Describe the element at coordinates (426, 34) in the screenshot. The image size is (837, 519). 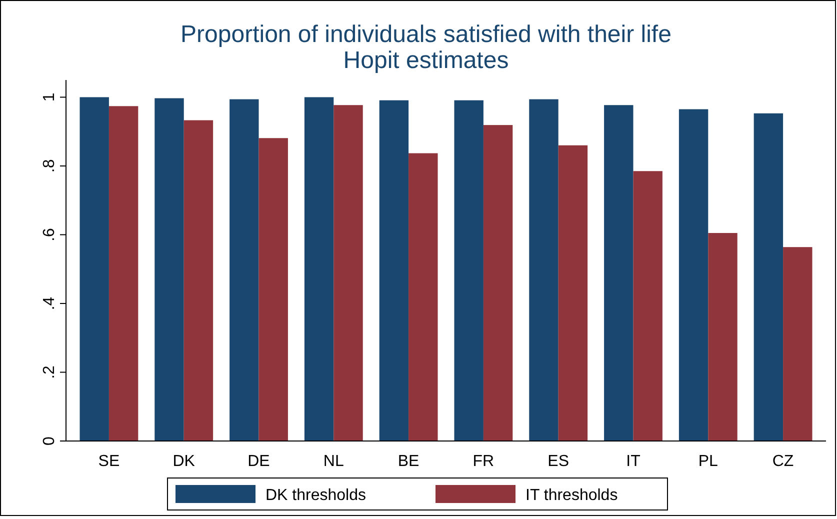
I see `chart-title: Proportion of individuals satisfied with their life` at that location.